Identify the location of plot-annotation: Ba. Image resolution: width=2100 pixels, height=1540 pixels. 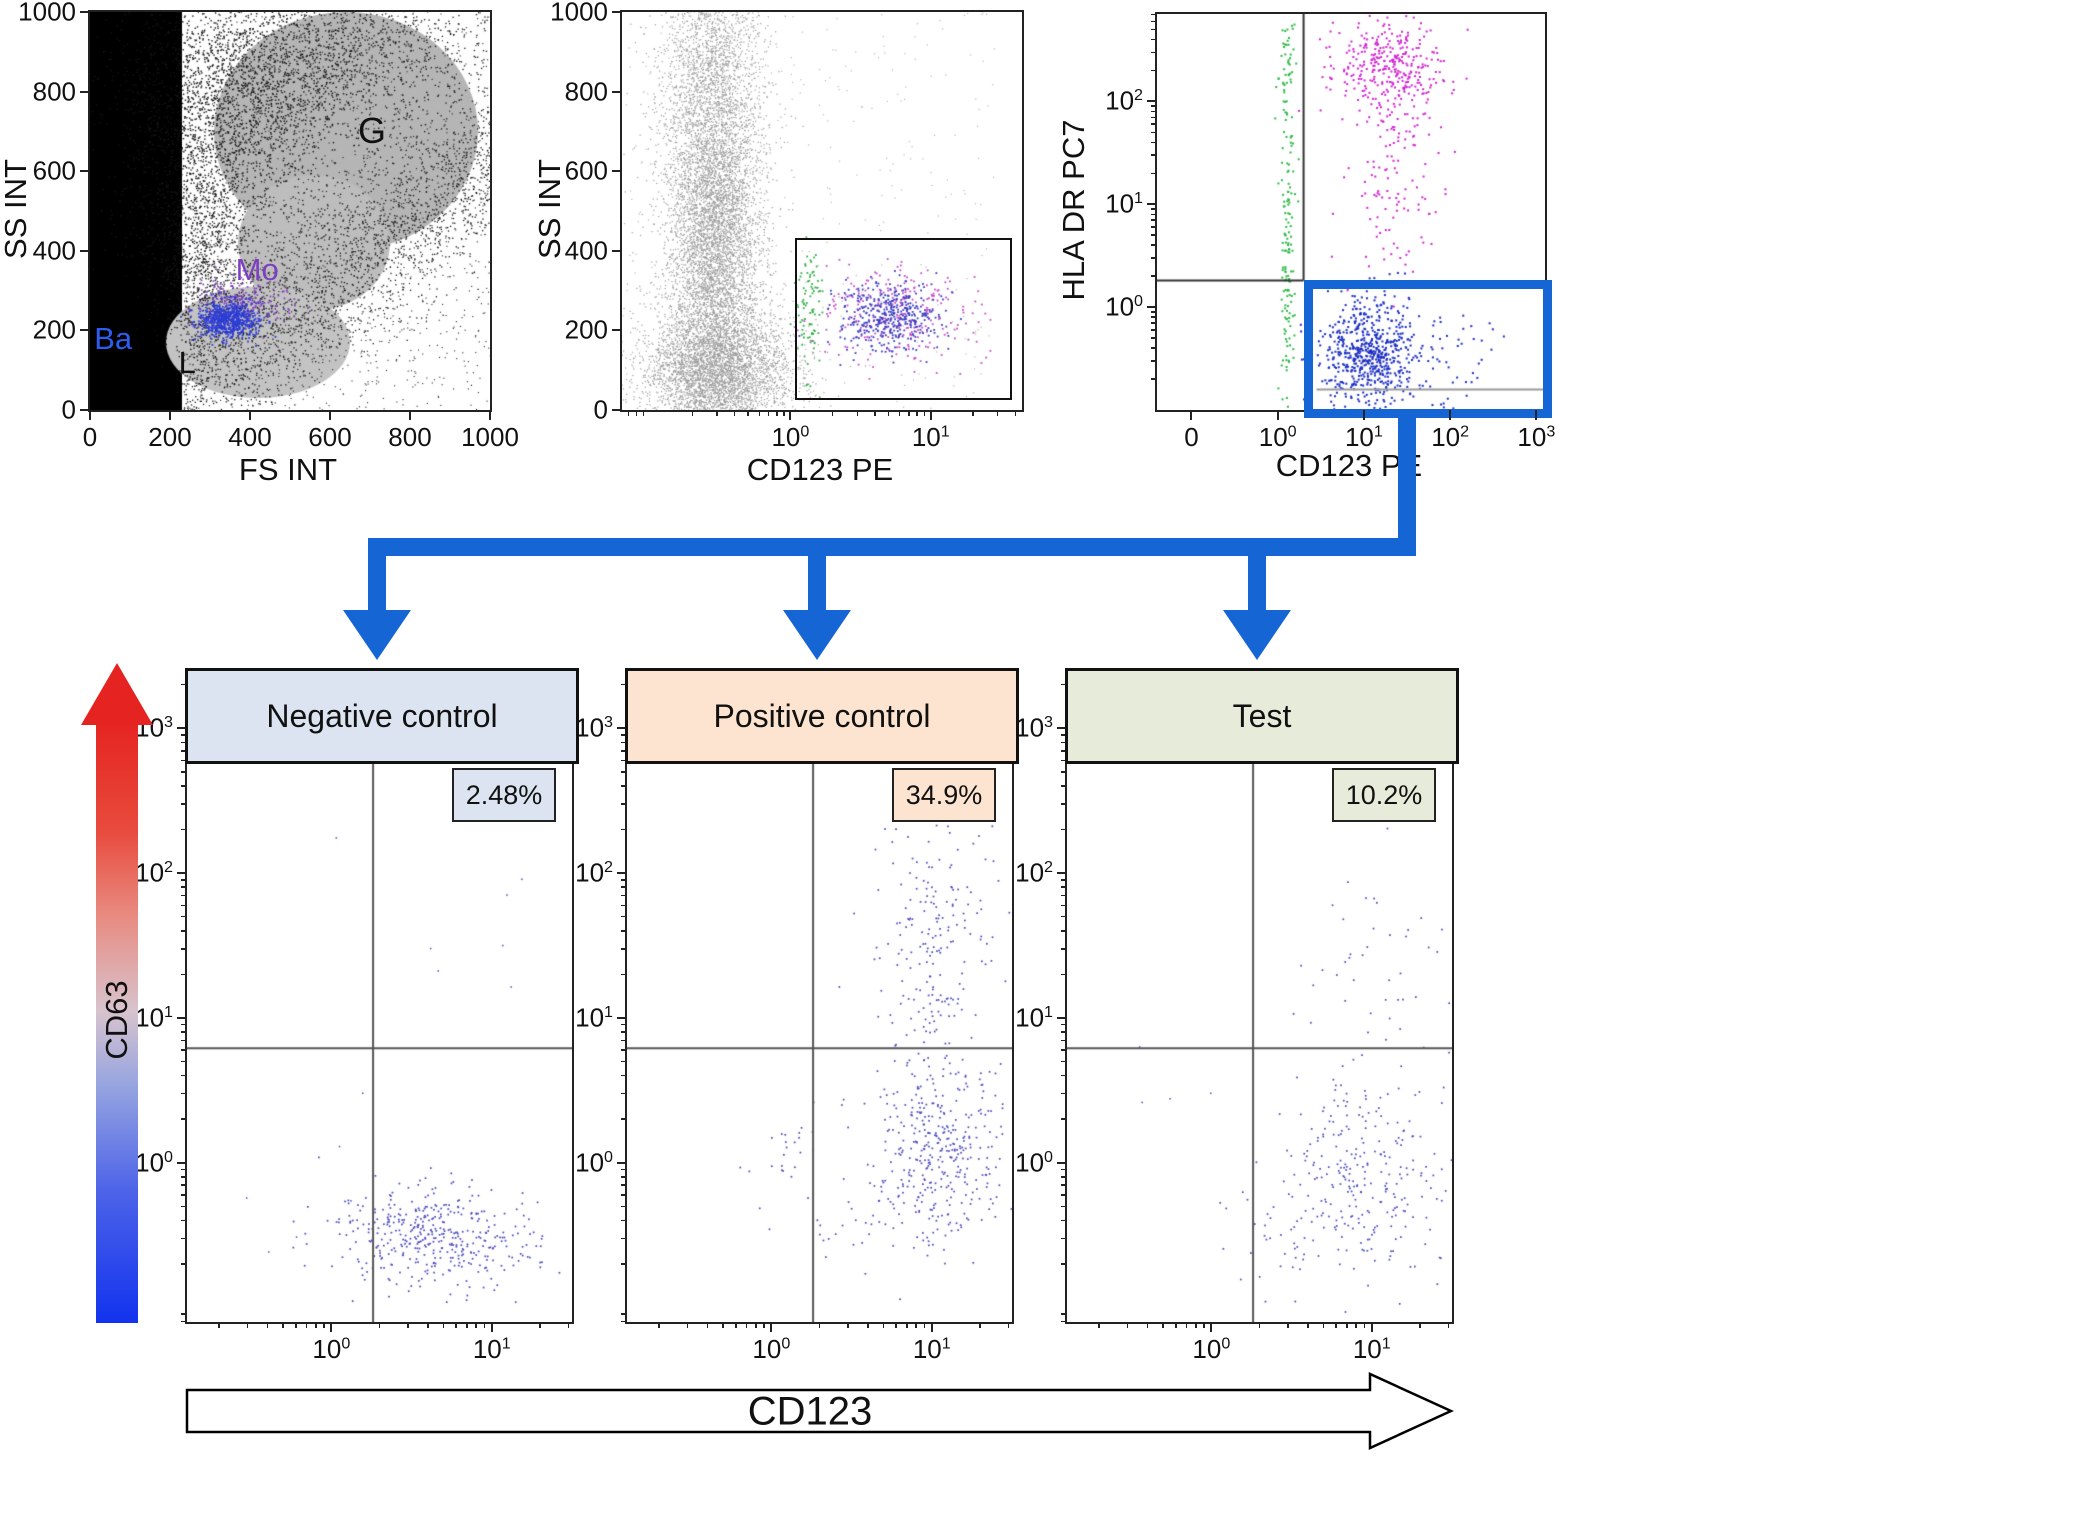
(113, 339).